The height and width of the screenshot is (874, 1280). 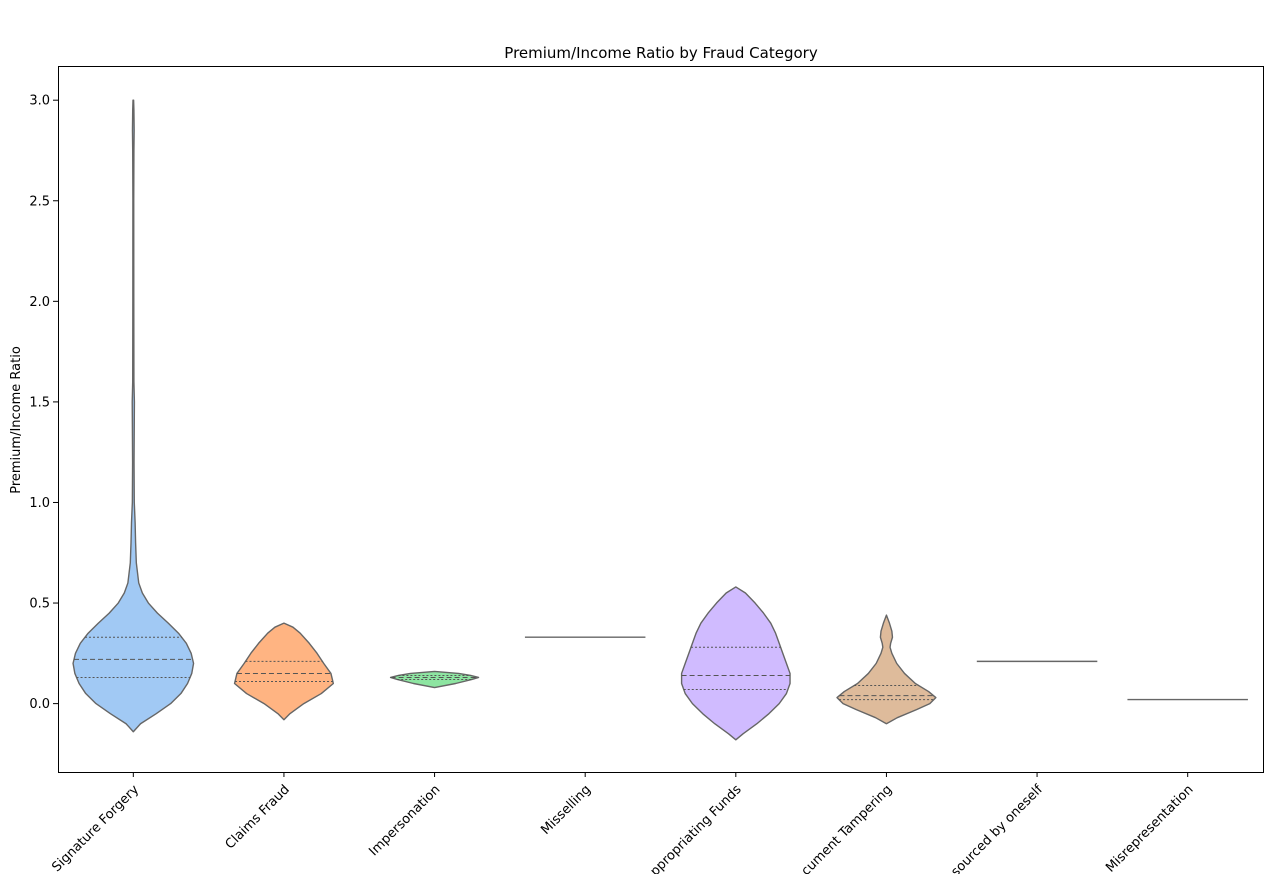 I want to click on x-tick-label: sourced by oneself, so click(x=997, y=828).